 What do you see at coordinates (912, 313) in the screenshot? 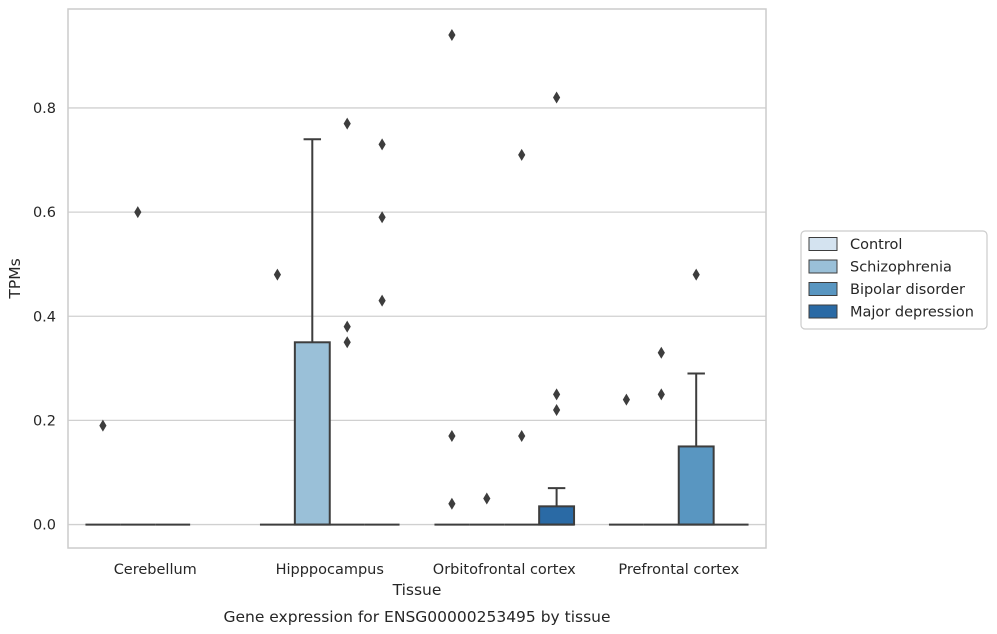
I see `legend-label: Major depression` at bounding box center [912, 313].